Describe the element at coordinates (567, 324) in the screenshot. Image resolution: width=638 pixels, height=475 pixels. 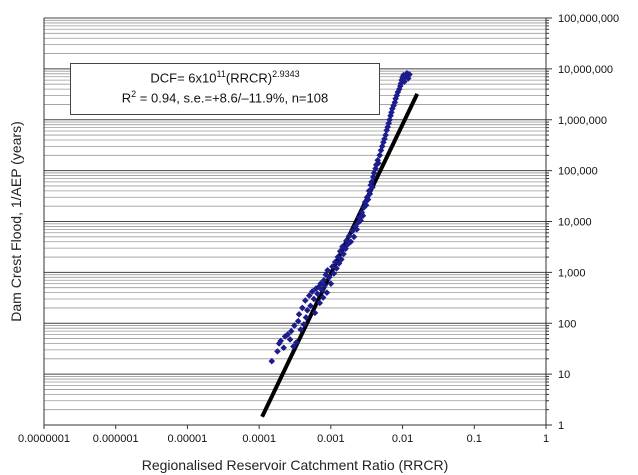
I see `y-tick-label: 100` at that location.